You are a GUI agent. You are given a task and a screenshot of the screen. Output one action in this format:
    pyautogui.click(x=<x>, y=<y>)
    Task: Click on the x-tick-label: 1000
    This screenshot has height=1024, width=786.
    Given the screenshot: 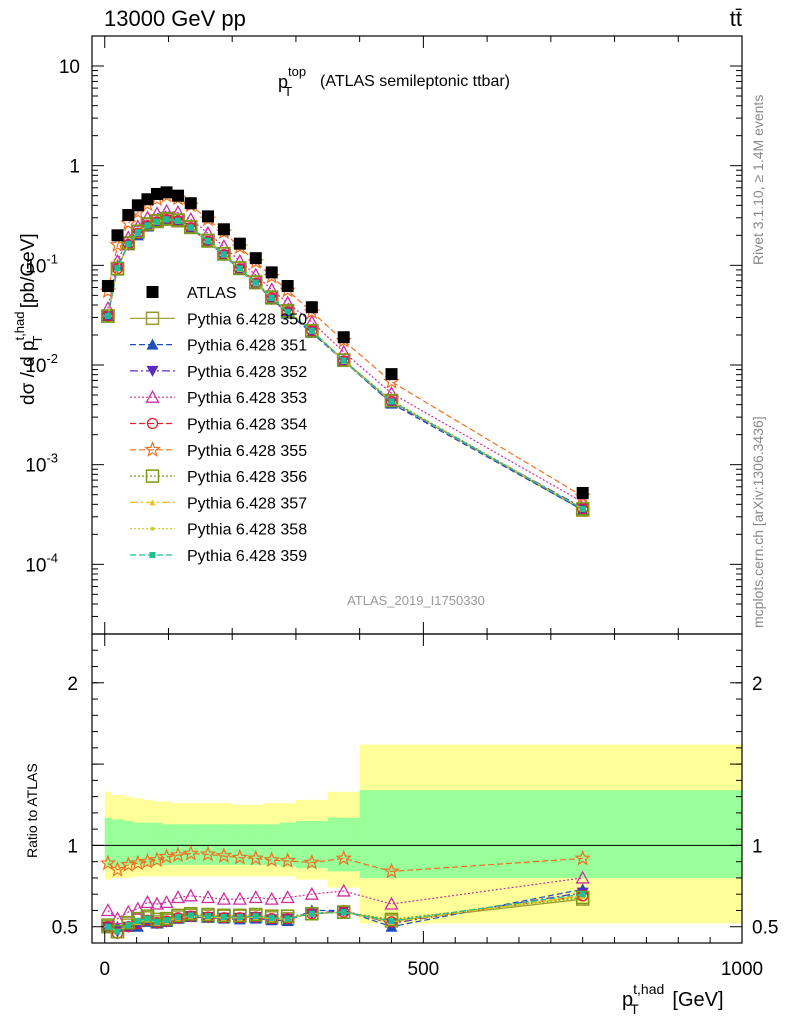 What is the action you would take?
    pyautogui.click(x=742, y=969)
    